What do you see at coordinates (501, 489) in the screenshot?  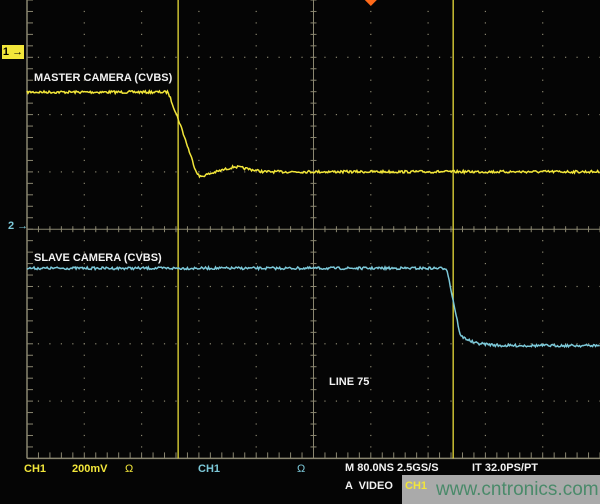 I see `watermark: www.cntronics.com` at bounding box center [501, 489].